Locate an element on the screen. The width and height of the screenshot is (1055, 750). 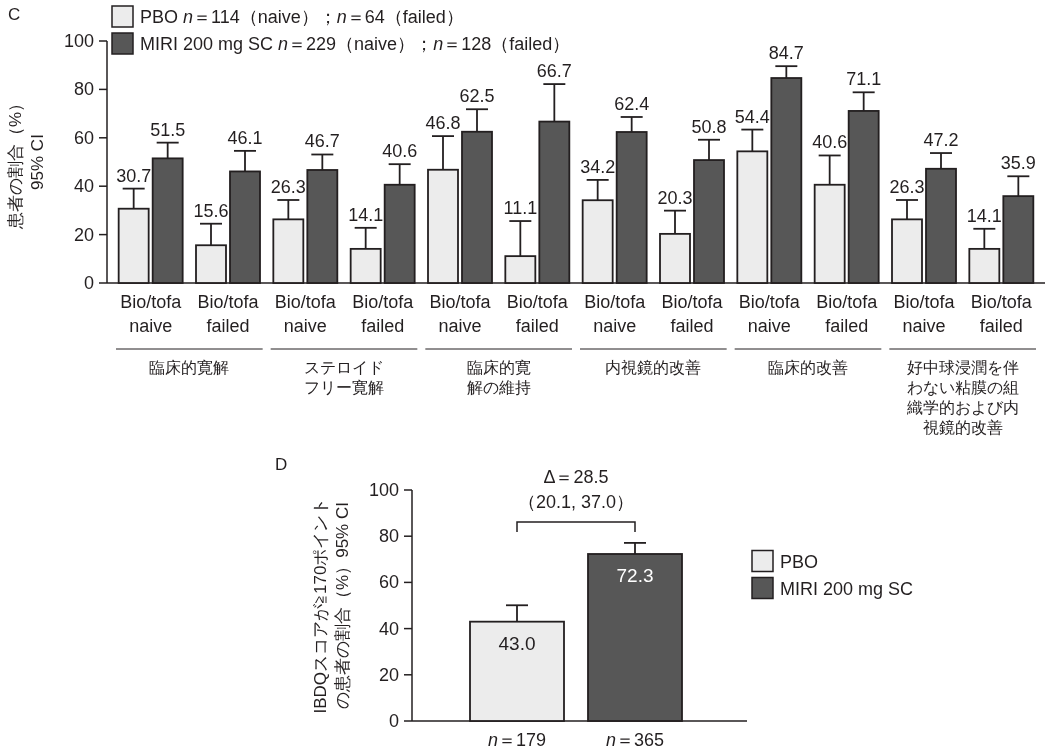
data-label: 50.8 is located at coordinates (709, 126).